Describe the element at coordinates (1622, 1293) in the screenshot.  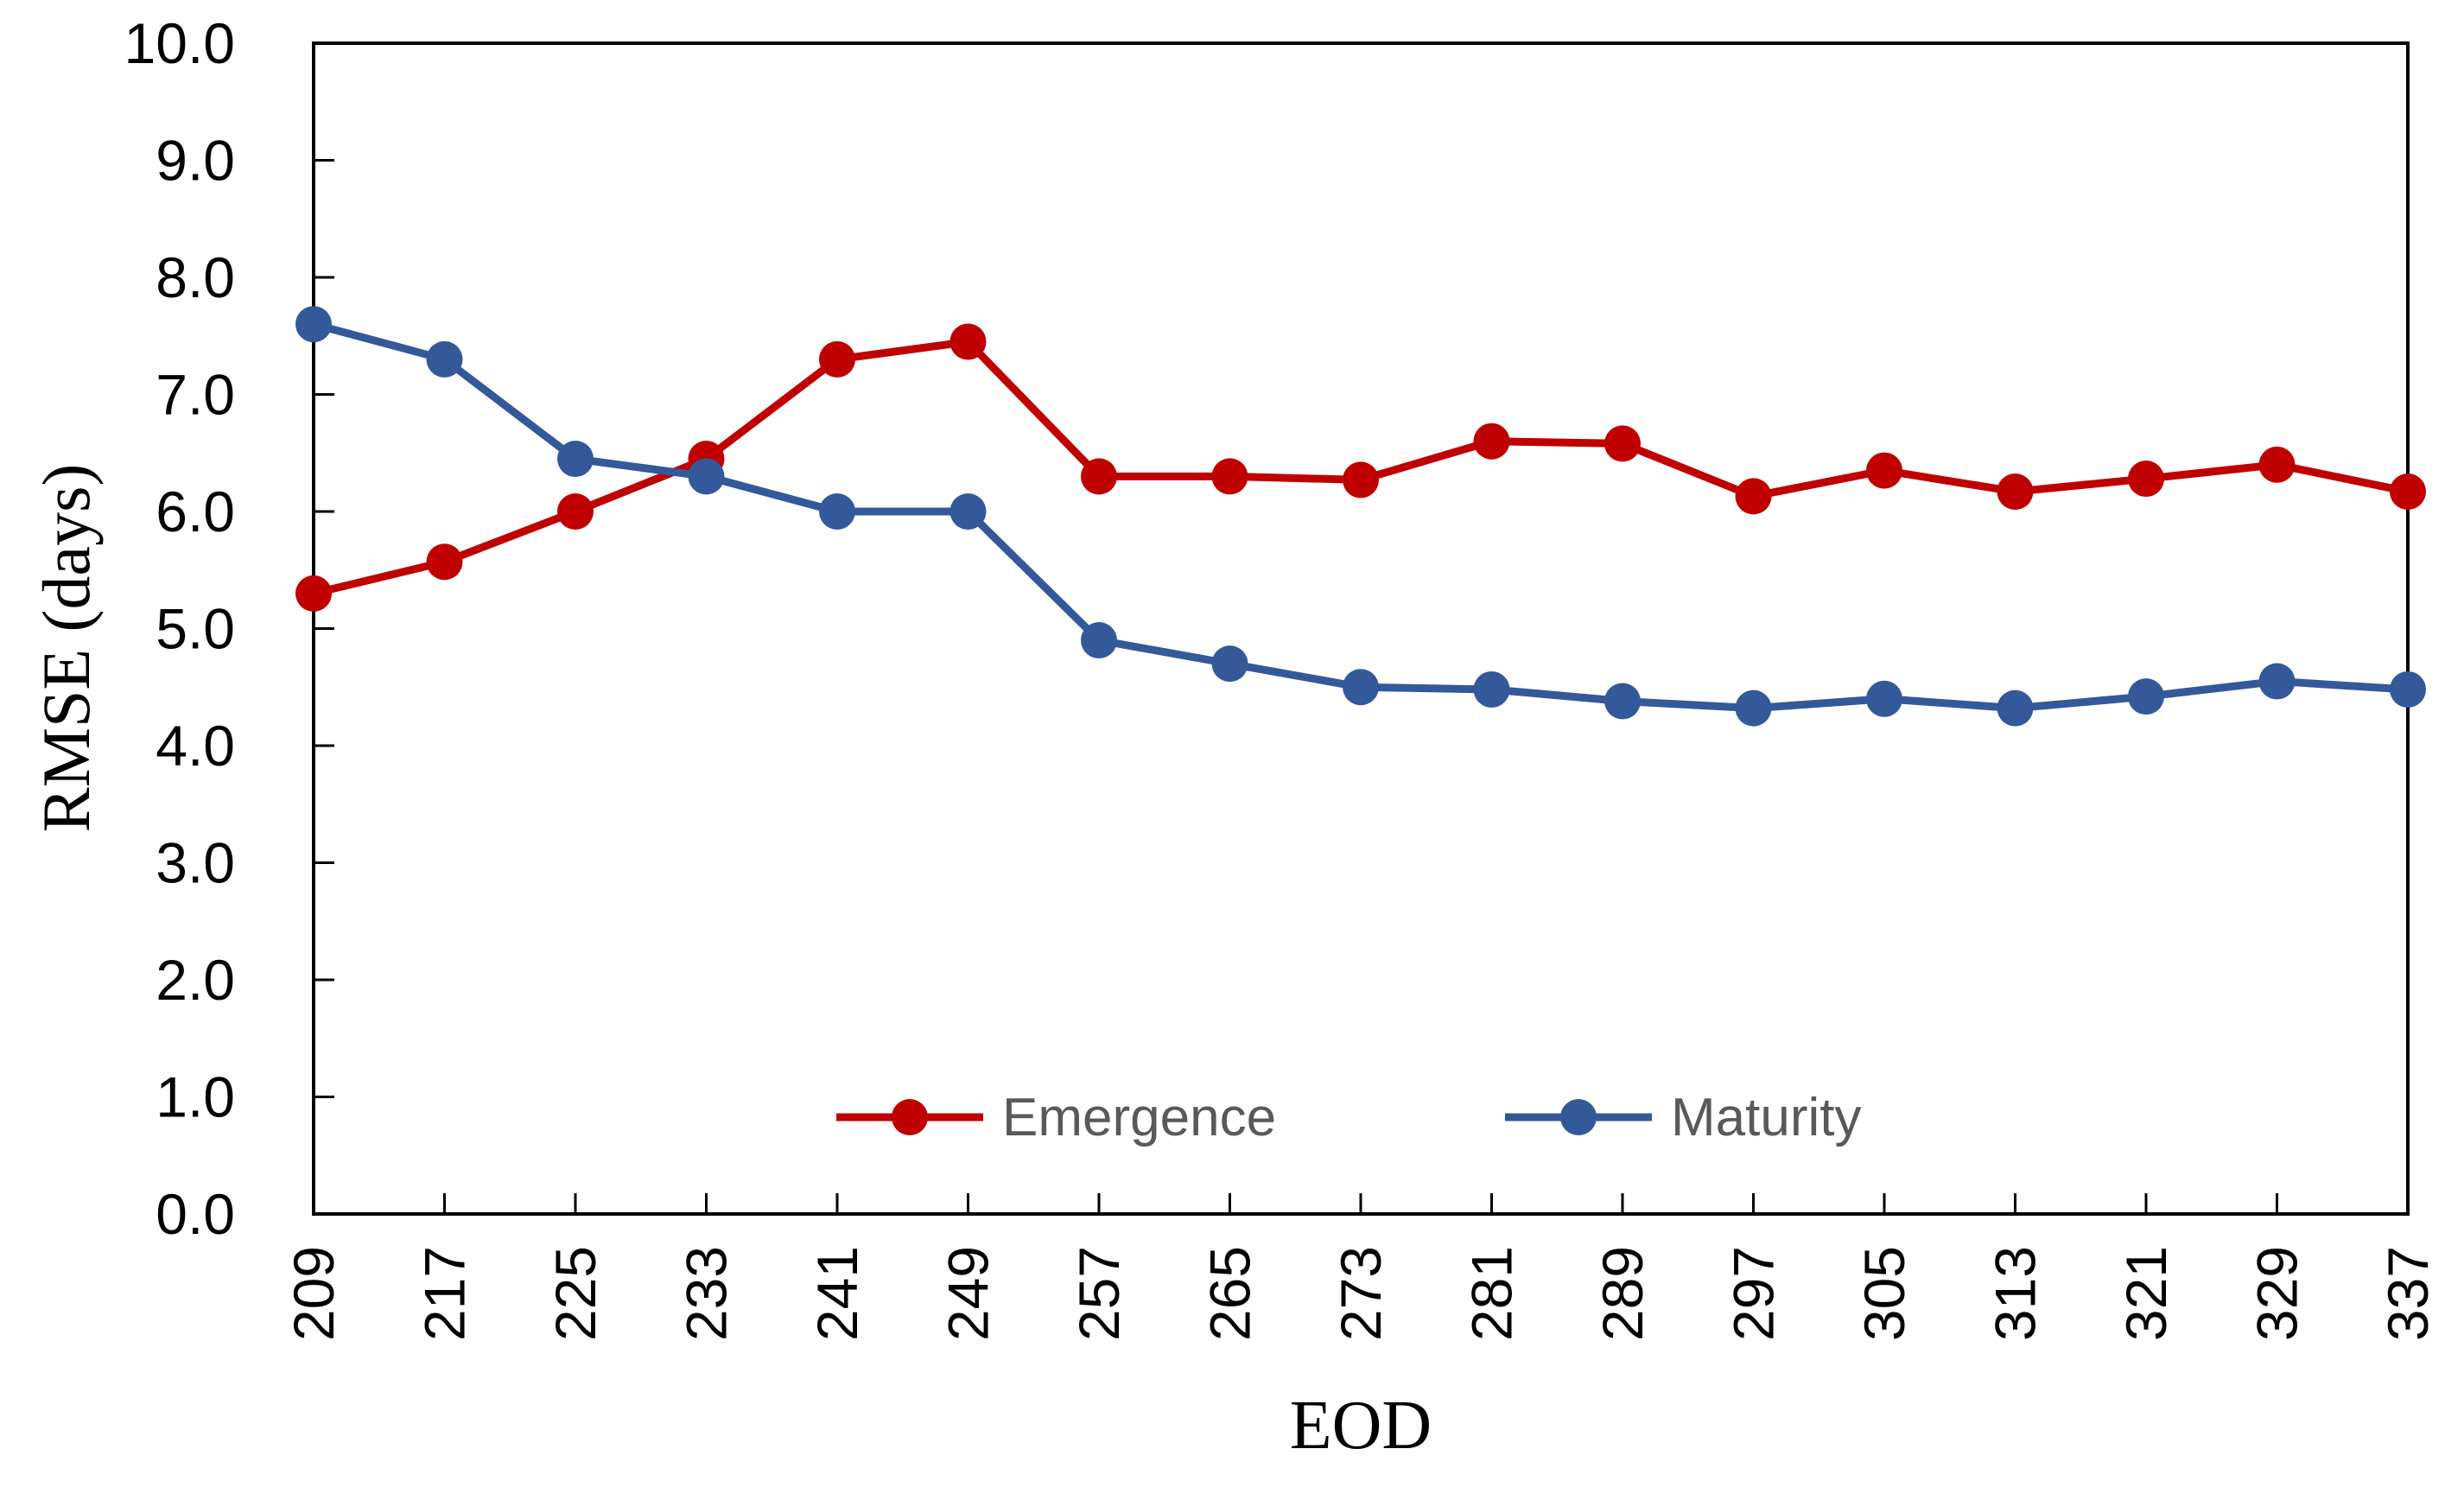
I see `x-axis-tick-label: 289` at that location.